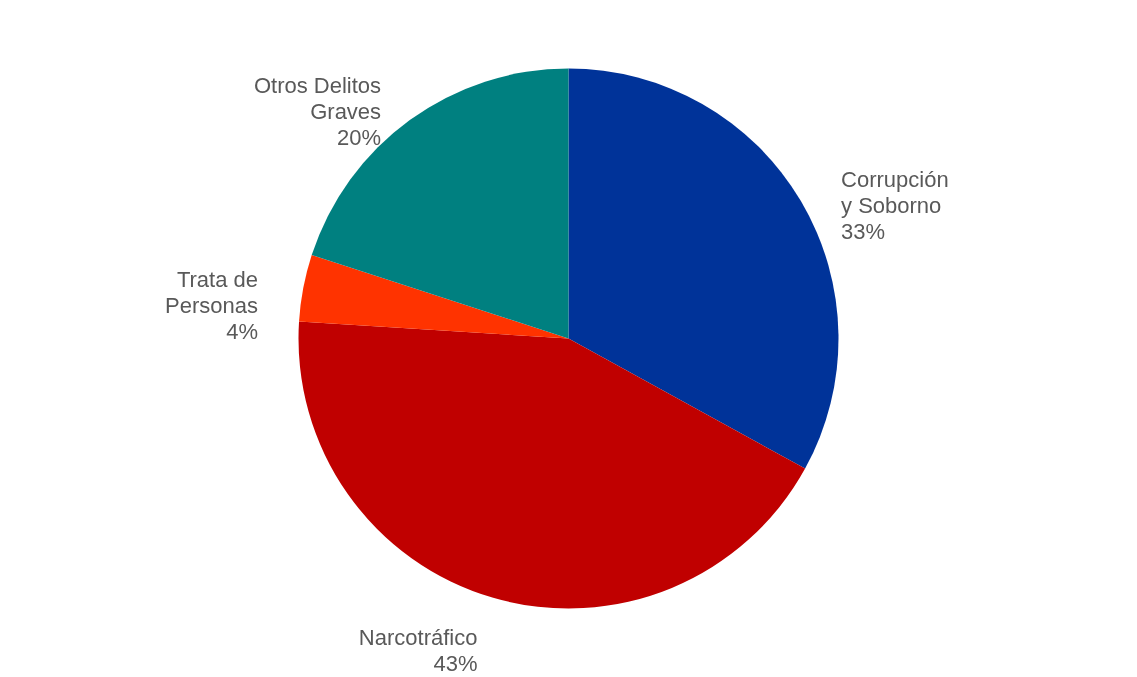 This screenshot has height=677, width=1137. Describe the element at coordinates (895, 192) in the screenshot. I see `slice-label: Corrupción y Soborno` at that location.